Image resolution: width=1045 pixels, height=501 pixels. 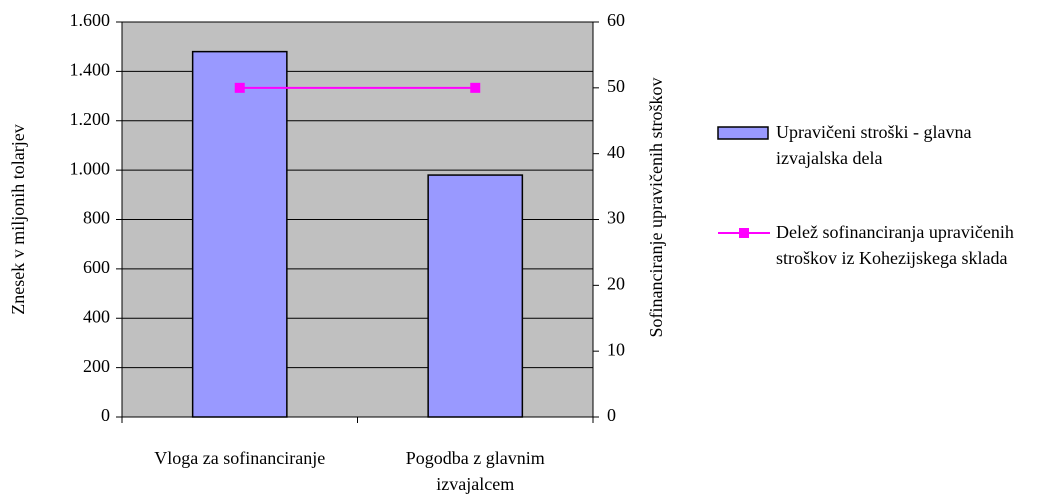 What do you see at coordinates (616, 349) in the screenshot?
I see `y2-tick-label: 10` at bounding box center [616, 349].